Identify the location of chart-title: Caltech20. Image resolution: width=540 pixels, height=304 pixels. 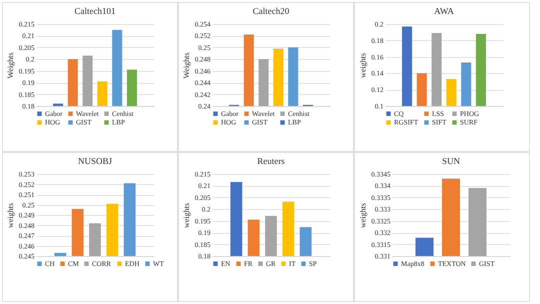
(271, 11).